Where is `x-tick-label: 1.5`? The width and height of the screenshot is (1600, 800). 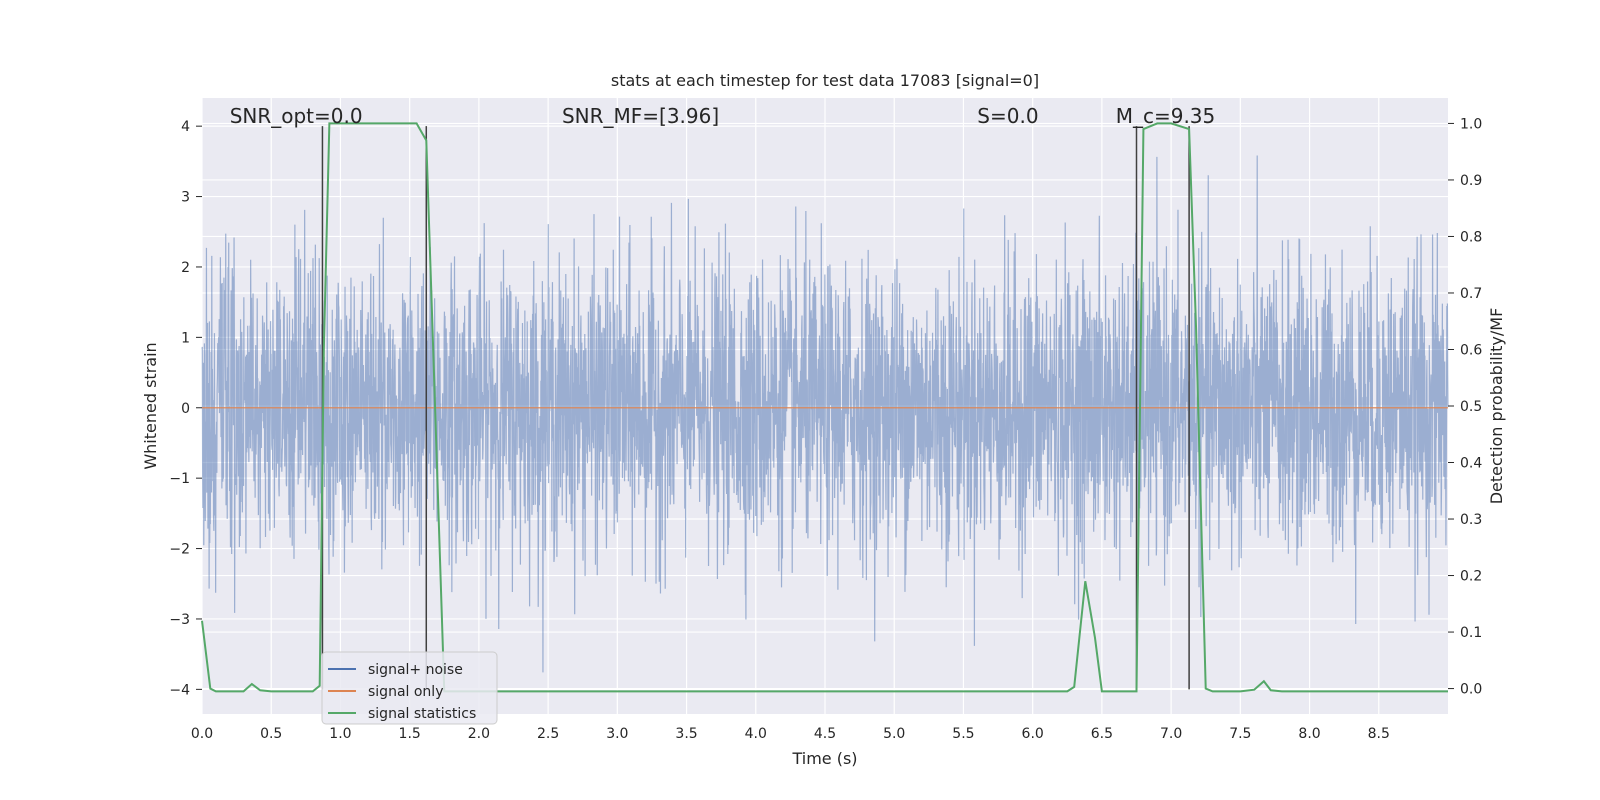
x-tick-label: 1.5 is located at coordinates (410, 734).